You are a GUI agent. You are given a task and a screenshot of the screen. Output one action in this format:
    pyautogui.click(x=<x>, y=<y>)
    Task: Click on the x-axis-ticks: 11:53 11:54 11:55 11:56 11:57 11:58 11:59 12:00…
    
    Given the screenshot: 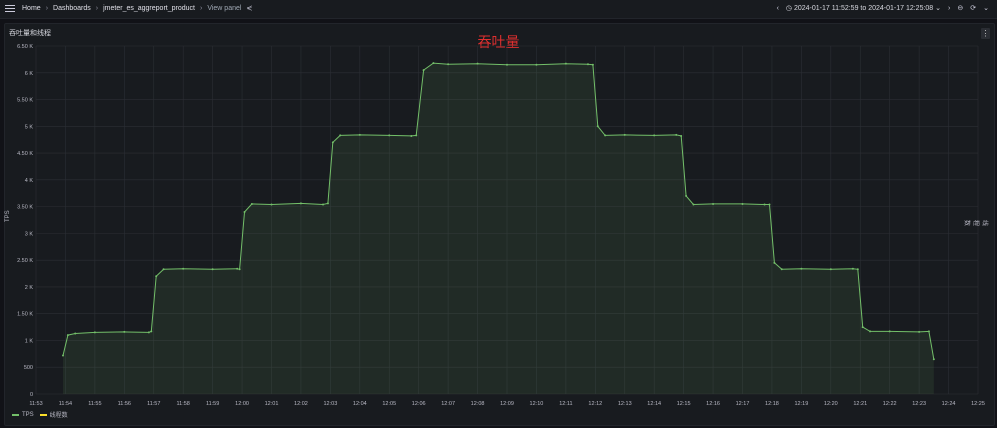 What is the action you would take?
    pyautogui.click(x=507, y=404)
    